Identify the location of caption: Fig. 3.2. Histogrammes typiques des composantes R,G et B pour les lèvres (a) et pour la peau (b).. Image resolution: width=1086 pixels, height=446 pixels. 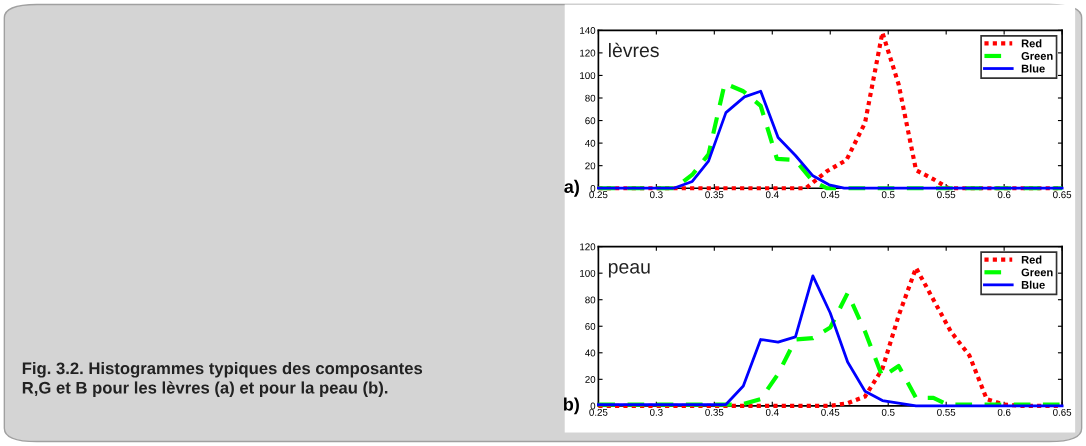
(222, 379).